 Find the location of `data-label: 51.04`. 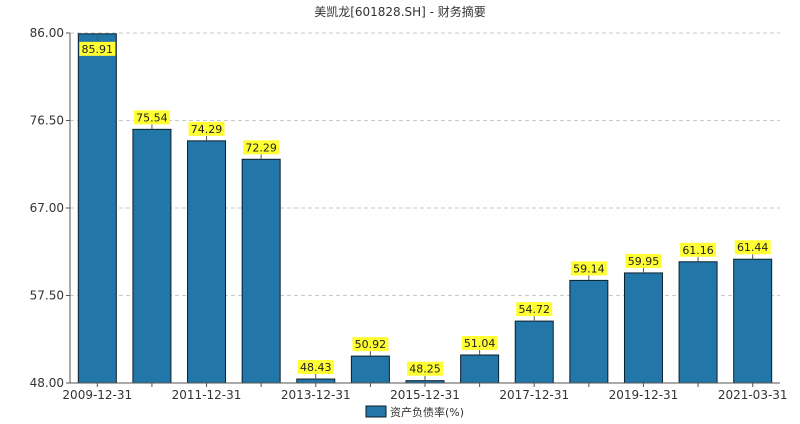

data-label: 51.04 is located at coordinates (480, 343).